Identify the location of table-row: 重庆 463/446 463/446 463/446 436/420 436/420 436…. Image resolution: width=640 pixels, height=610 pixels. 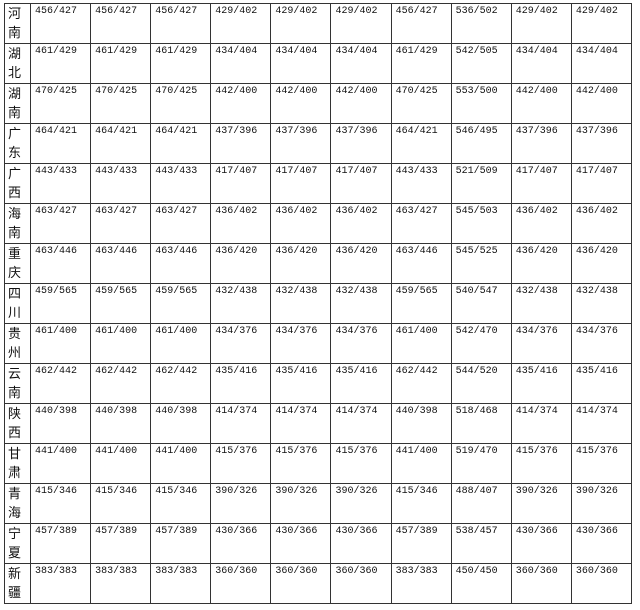
(318, 263).